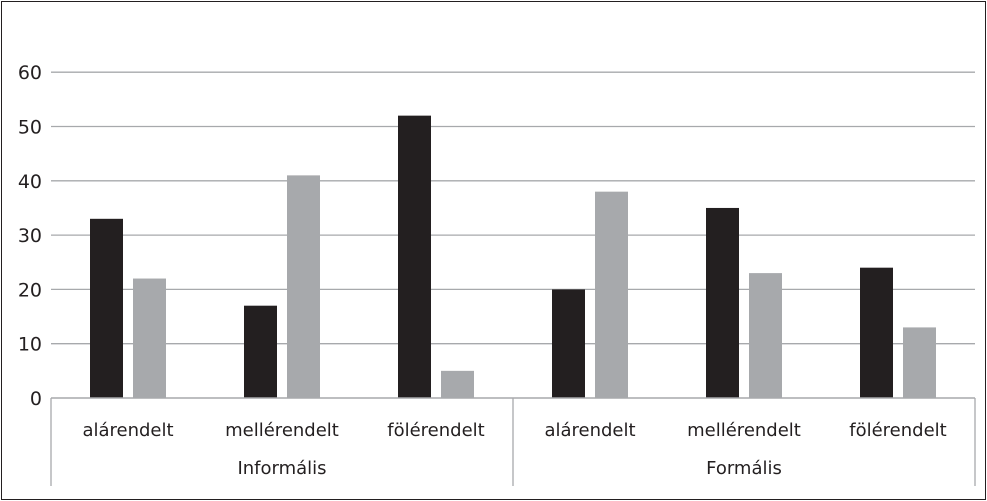 This screenshot has height=501, width=987. What do you see at coordinates (30, 128) in the screenshot?
I see `y-tick-label: 50` at bounding box center [30, 128].